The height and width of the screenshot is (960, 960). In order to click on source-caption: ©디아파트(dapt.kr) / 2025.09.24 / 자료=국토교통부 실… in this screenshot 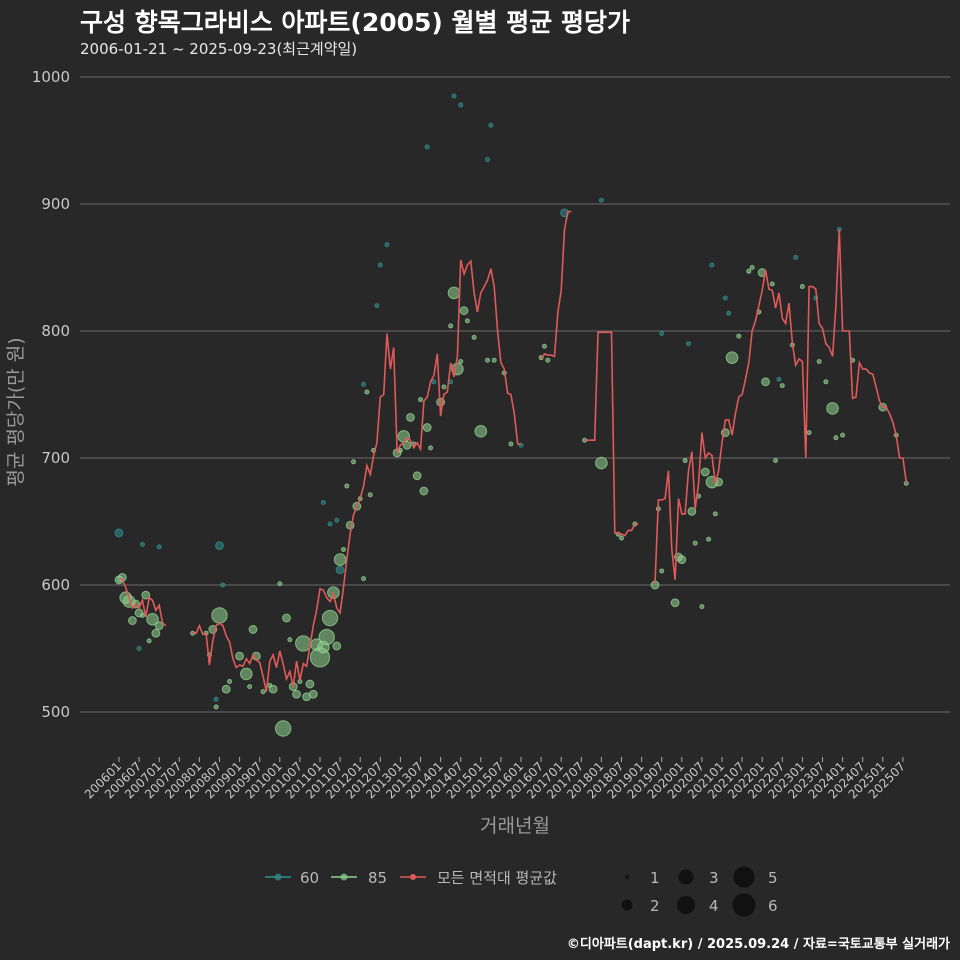, I will do `click(758, 944)`.